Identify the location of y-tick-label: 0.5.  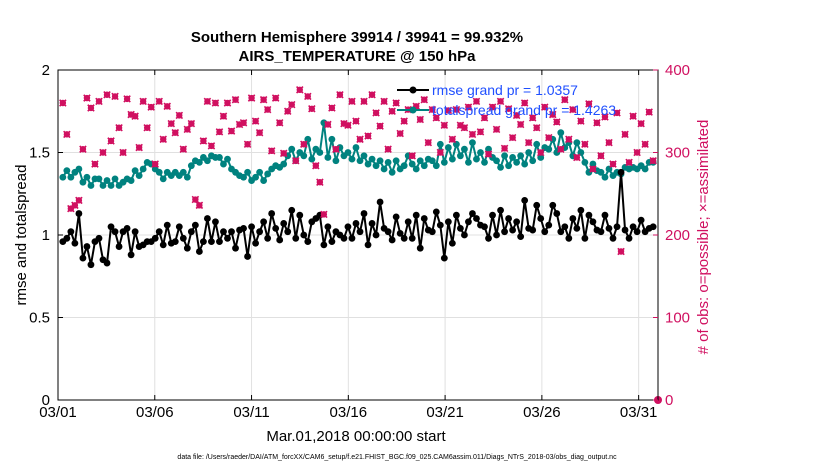
(39, 318).